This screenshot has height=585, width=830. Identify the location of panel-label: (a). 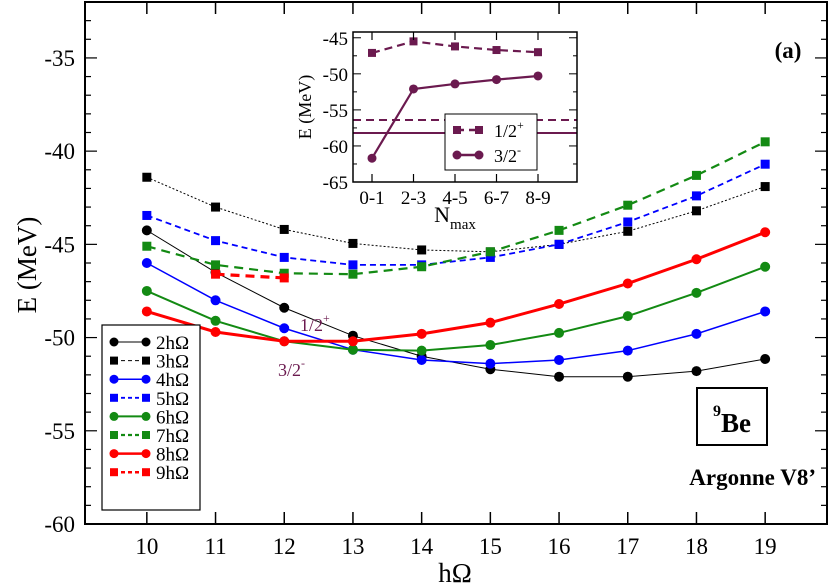
(788, 50).